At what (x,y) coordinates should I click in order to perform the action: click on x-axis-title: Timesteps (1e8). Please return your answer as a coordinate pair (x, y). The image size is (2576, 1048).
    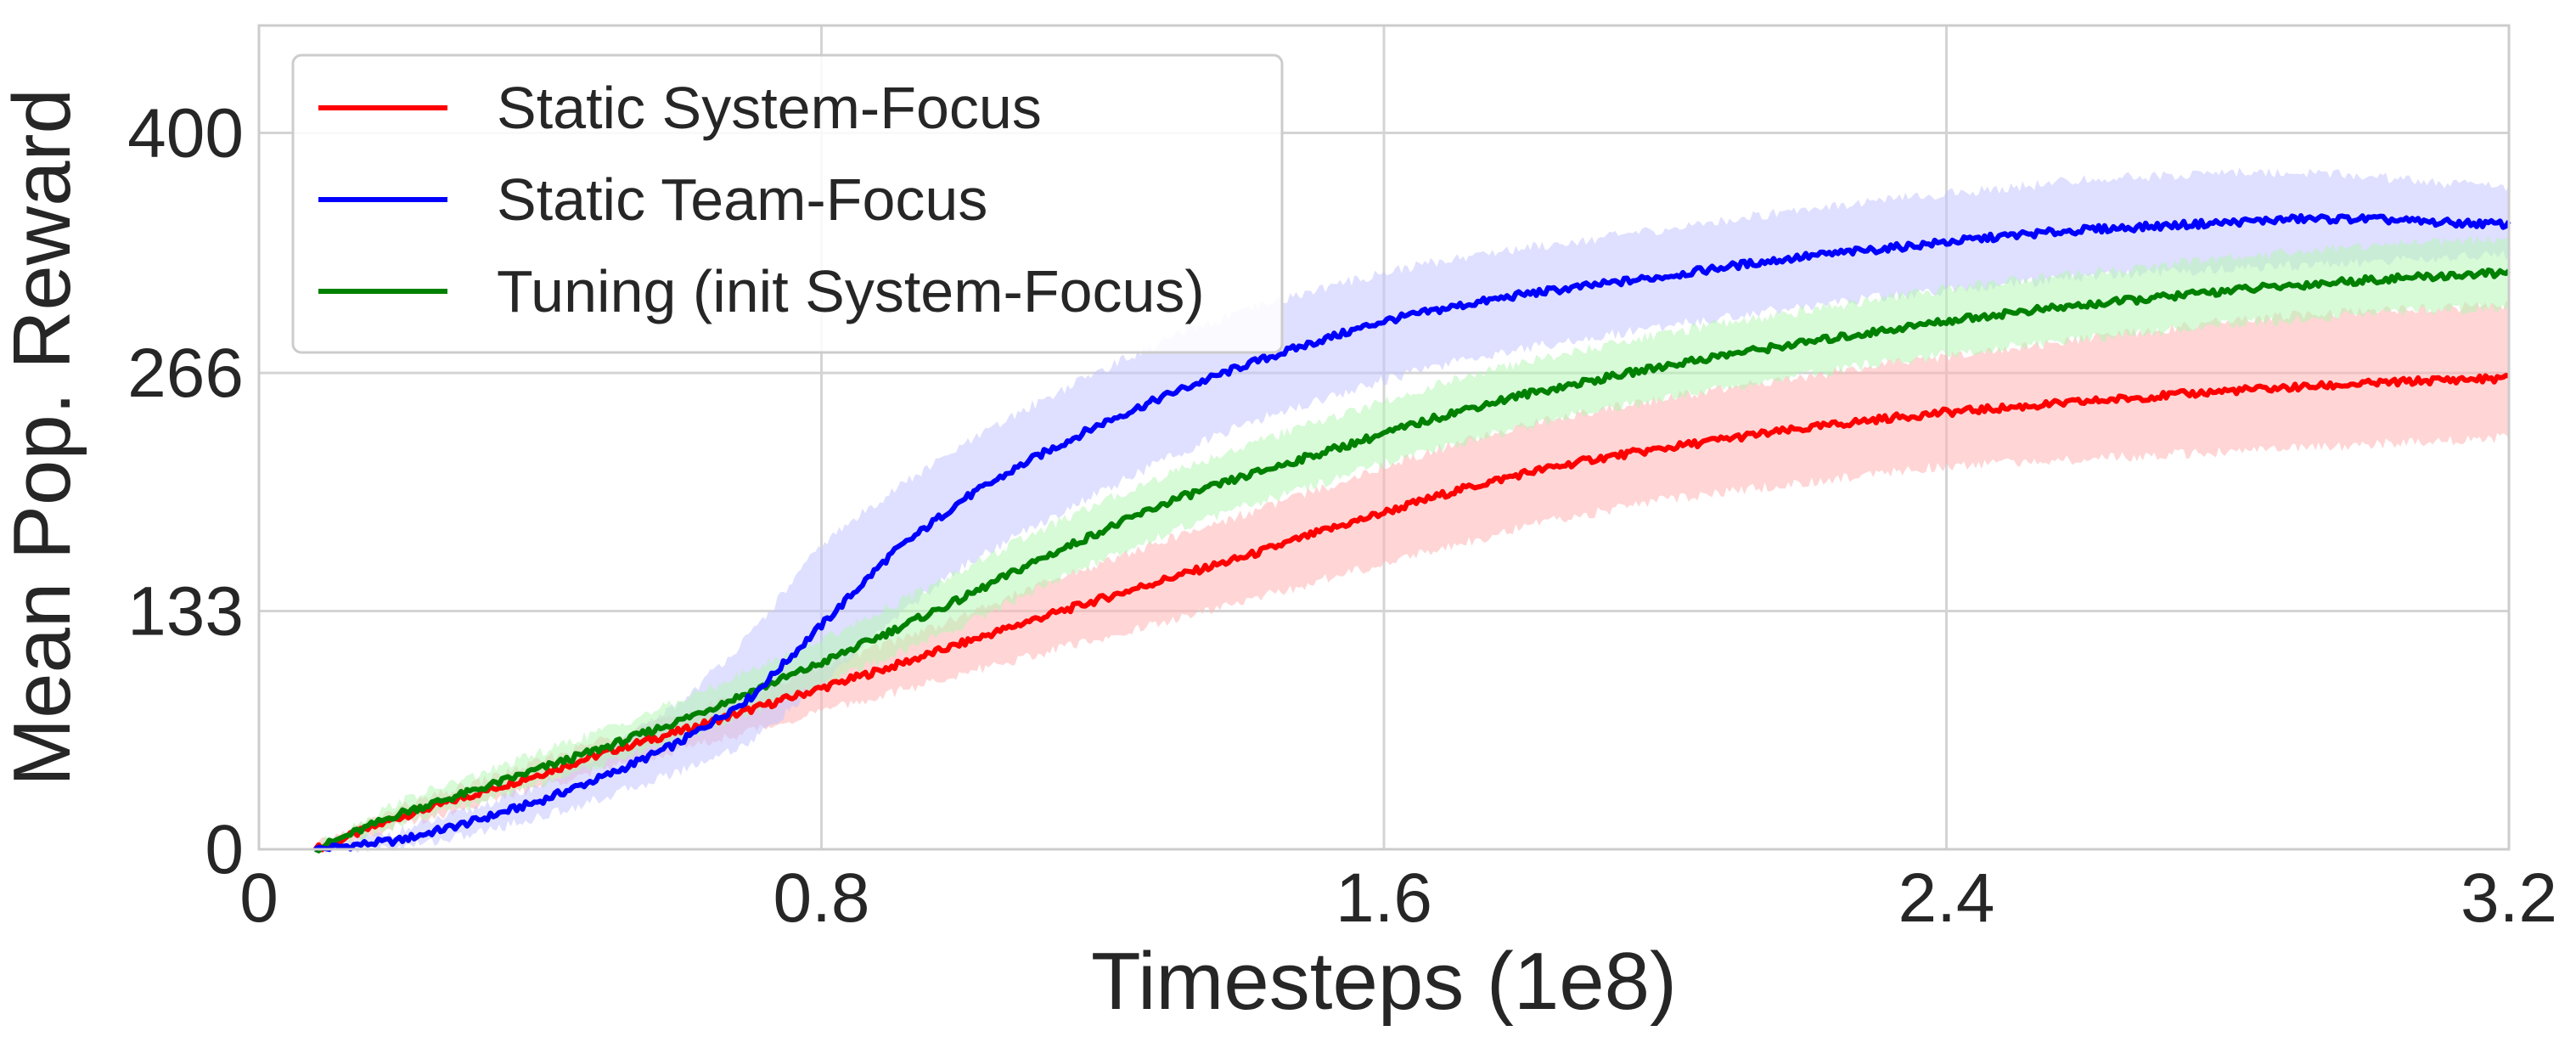
    Looking at the image, I should click on (1384, 982).